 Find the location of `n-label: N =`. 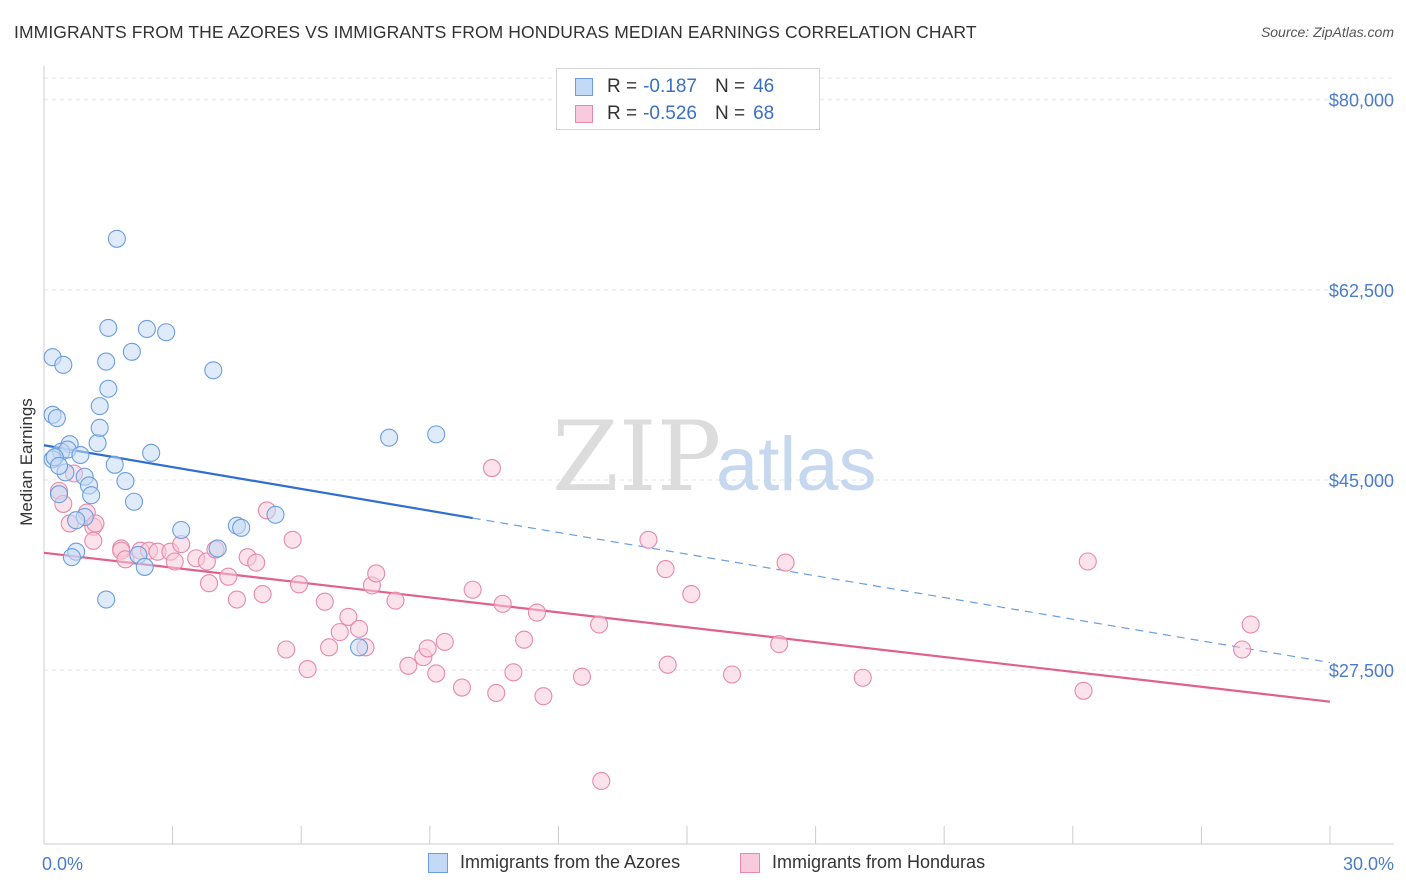

n-label: N = is located at coordinates (730, 86).